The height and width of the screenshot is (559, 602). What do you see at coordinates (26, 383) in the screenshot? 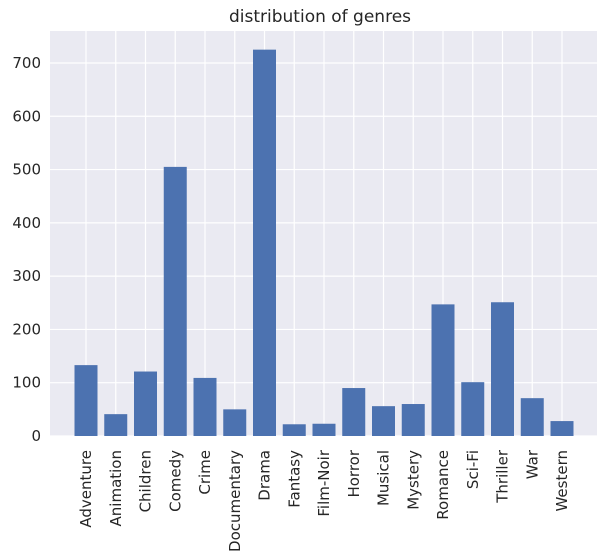
I see `y-tick-label: 100` at bounding box center [26, 383].